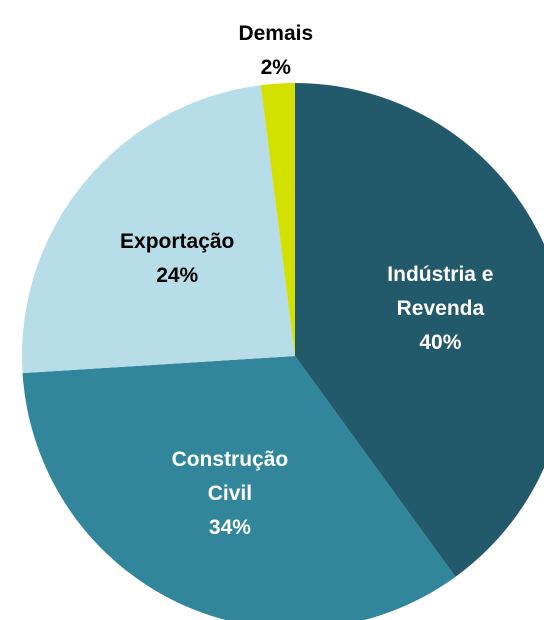 This screenshot has width=544, height=620. Describe the element at coordinates (177, 275) in the screenshot. I see `value-label: 24%` at that location.